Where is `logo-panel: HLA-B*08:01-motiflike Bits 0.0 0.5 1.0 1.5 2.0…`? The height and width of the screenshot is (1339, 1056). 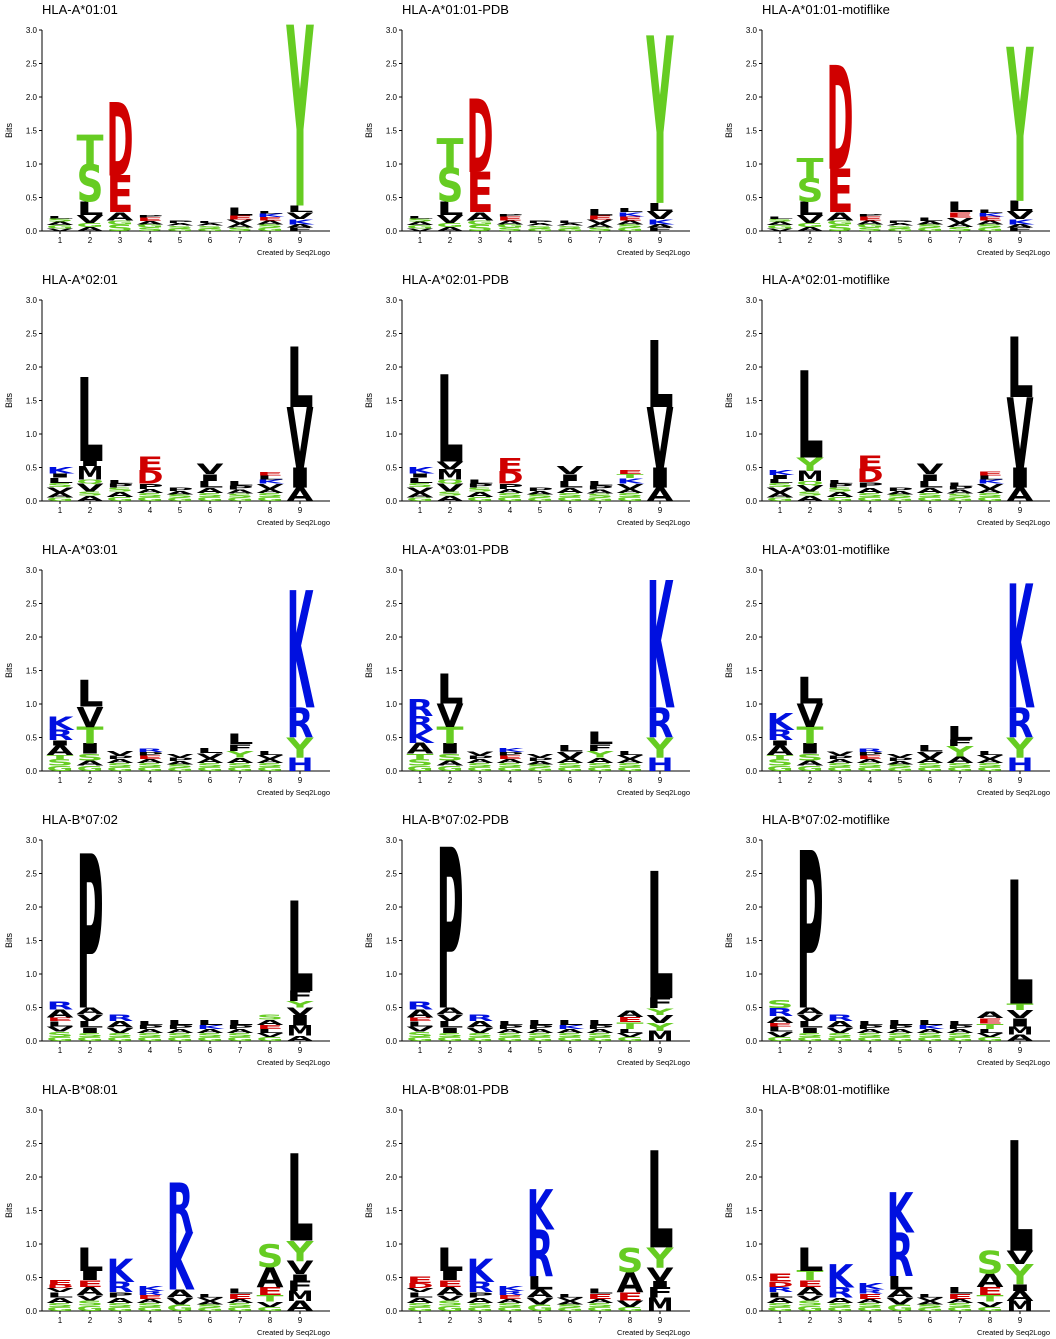 logo-panel: HLA-B*08:01-motiflike Bits 0.0 0.5 1.0 1.5 2.0… is located at coordinates (887, 1209).